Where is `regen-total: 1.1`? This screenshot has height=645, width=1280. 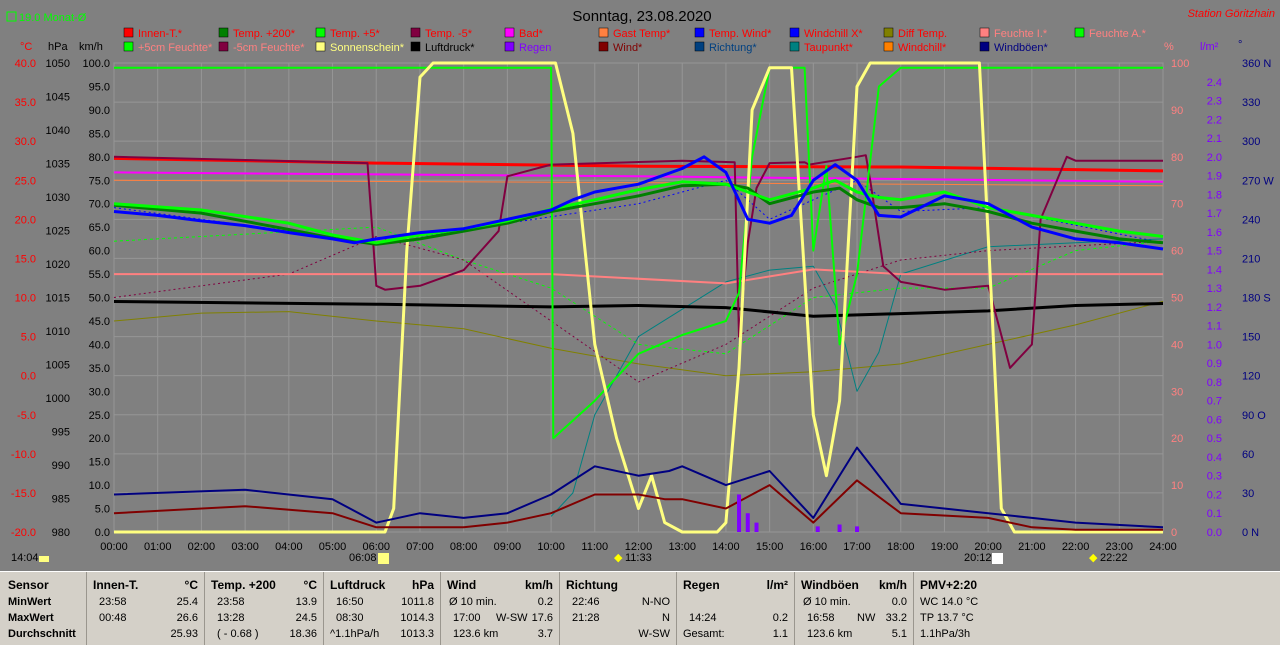 regen-total: 1.1 is located at coordinates (780, 634).